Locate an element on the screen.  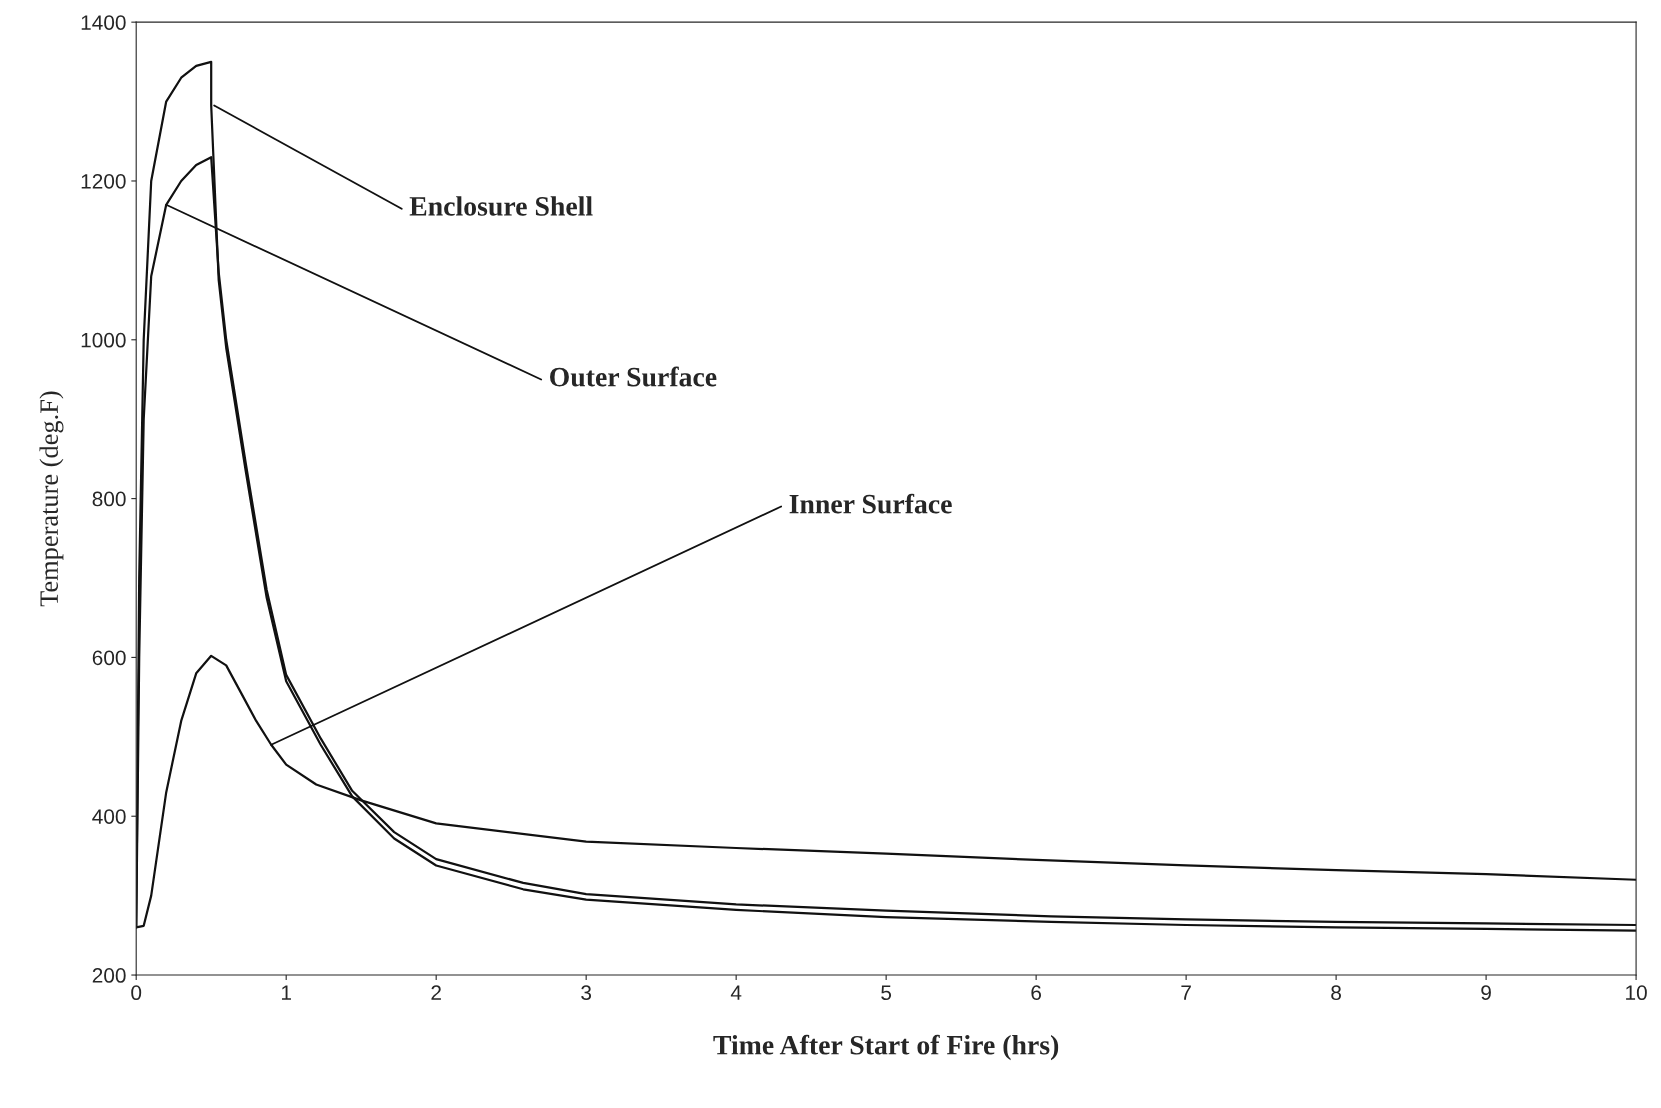
y-axis-title: Temperature (deg.F) is located at coordinates (51, 499).